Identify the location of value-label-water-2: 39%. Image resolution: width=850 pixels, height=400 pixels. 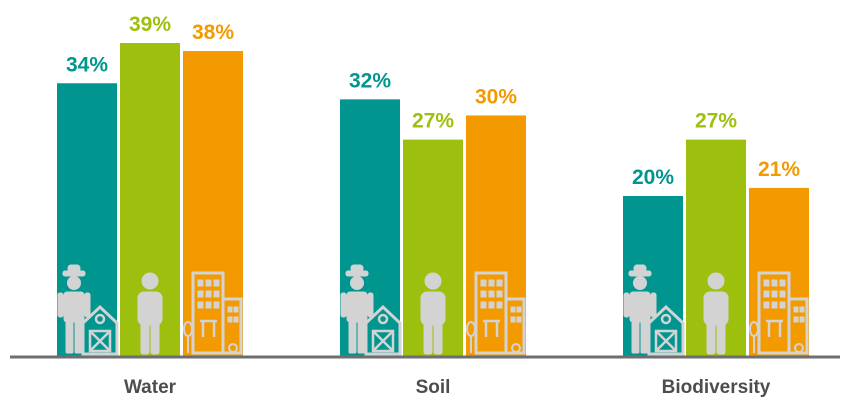
(150, 24).